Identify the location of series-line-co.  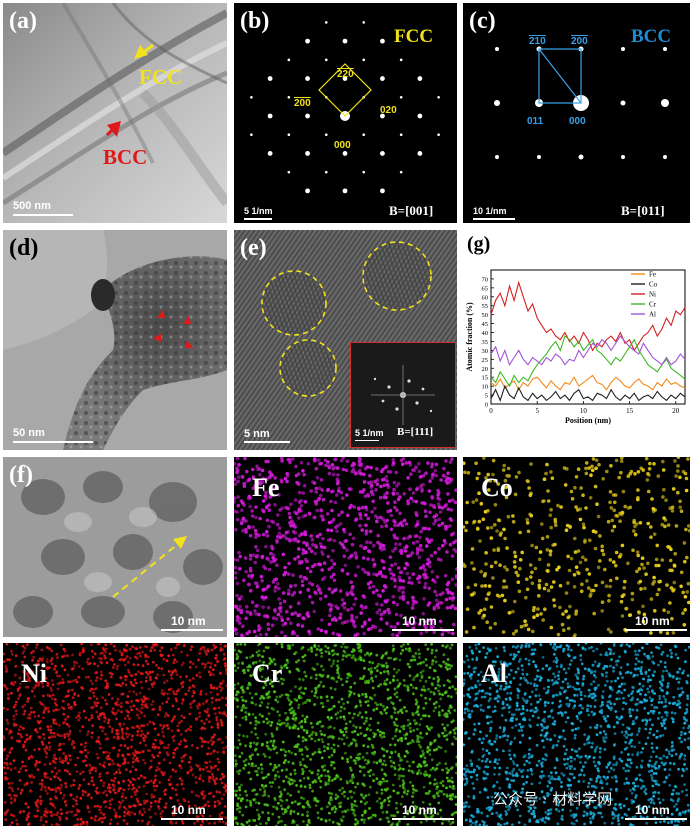
(588, 393).